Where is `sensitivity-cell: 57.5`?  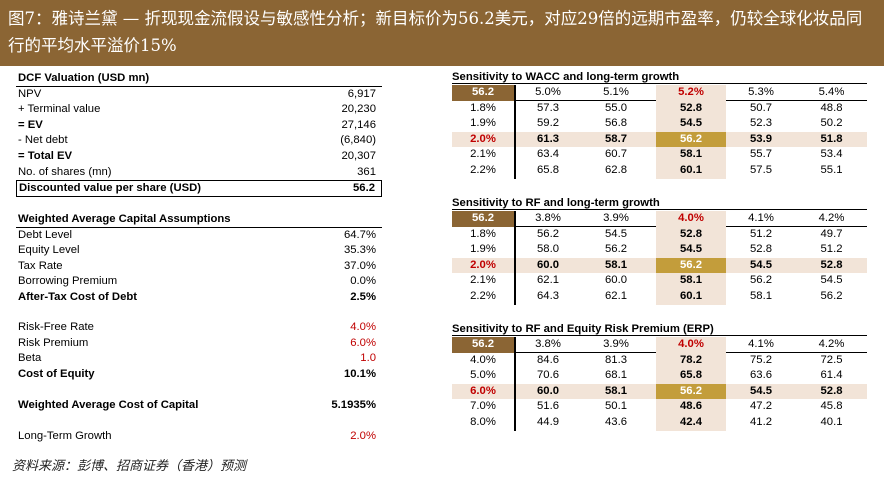 sensitivity-cell: 57.5 is located at coordinates (761, 170).